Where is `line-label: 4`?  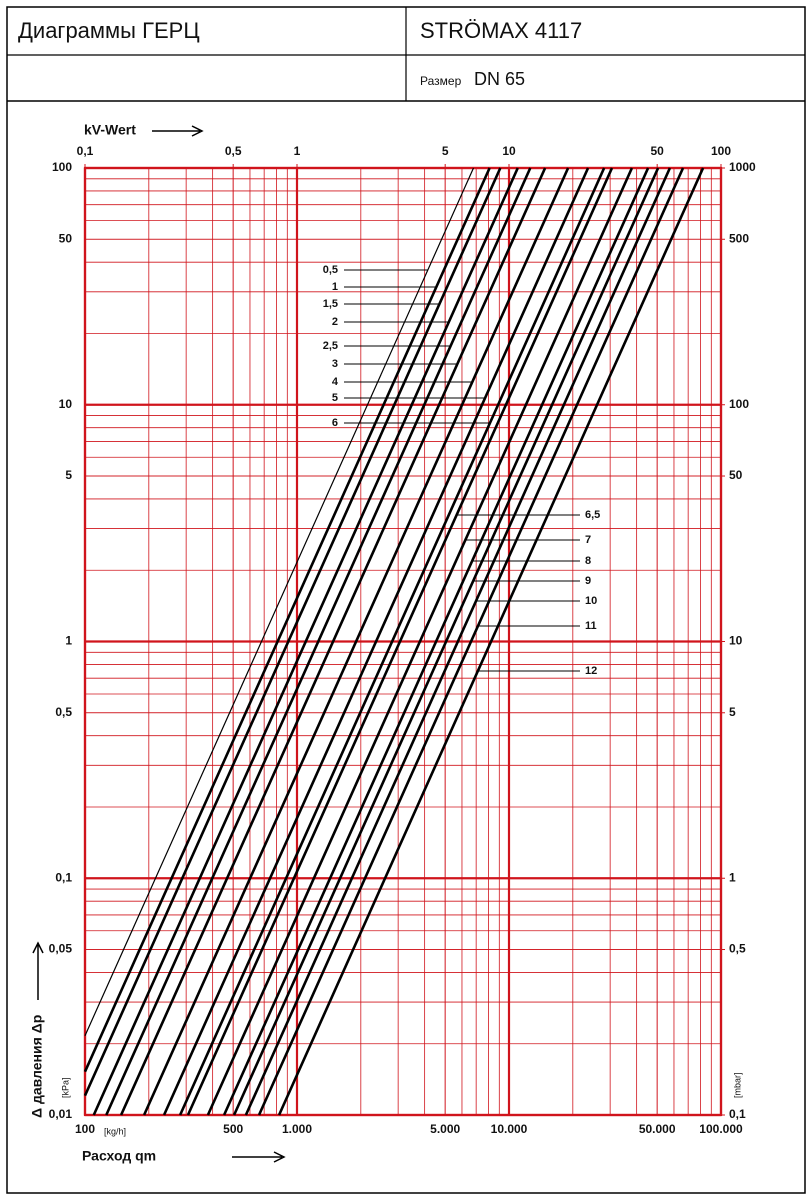
line-label: 4 is located at coordinates (335, 382).